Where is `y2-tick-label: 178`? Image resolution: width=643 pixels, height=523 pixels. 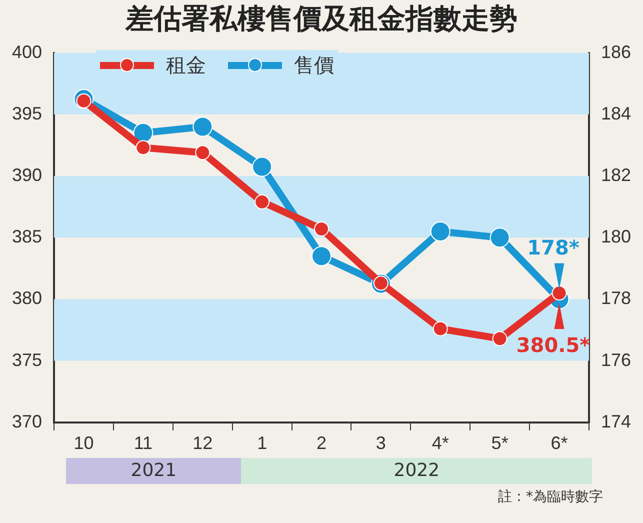 y2-tick-label: 178 is located at coordinates (616, 298).